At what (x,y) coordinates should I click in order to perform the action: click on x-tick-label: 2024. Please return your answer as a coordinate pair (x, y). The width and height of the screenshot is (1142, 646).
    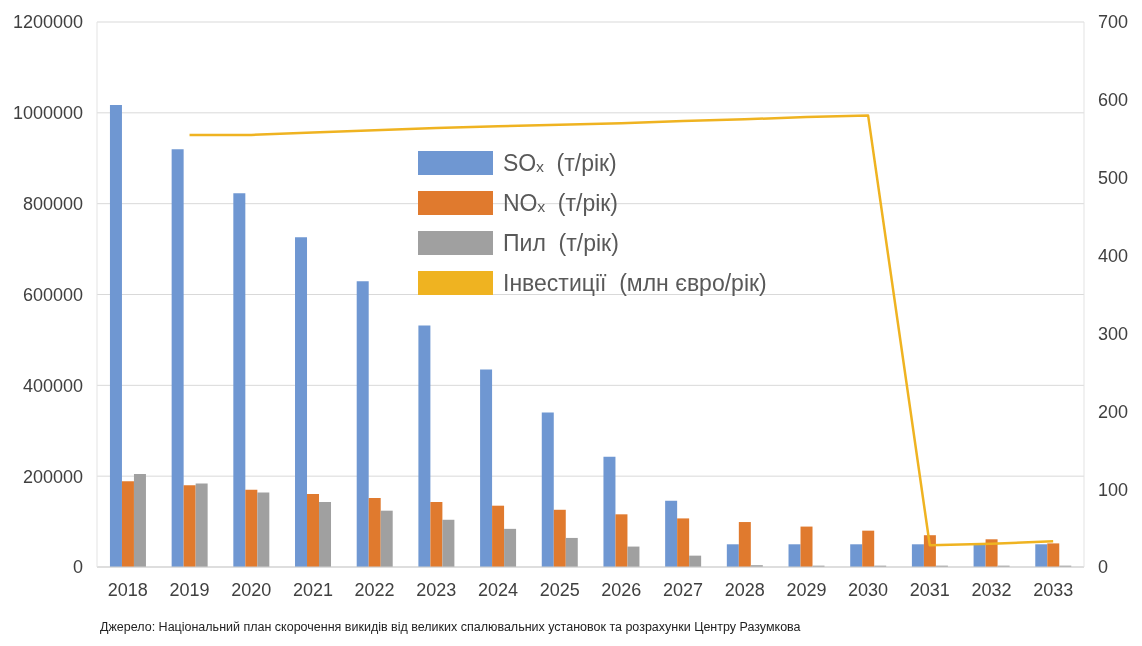
    Looking at the image, I should click on (497, 589).